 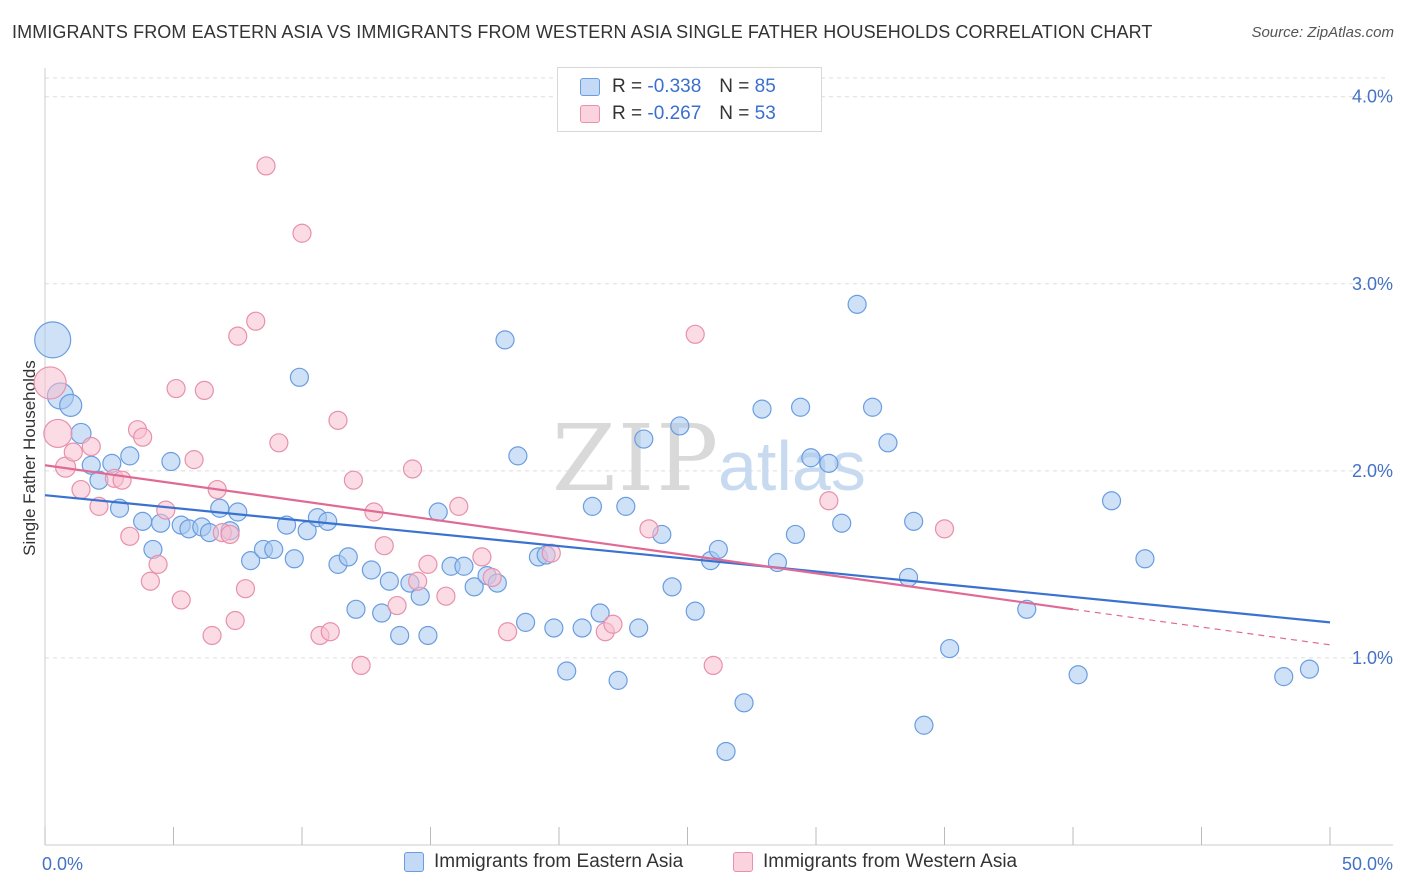 I want to click on legend-r-value: -0.267, so click(x=674, y=113).